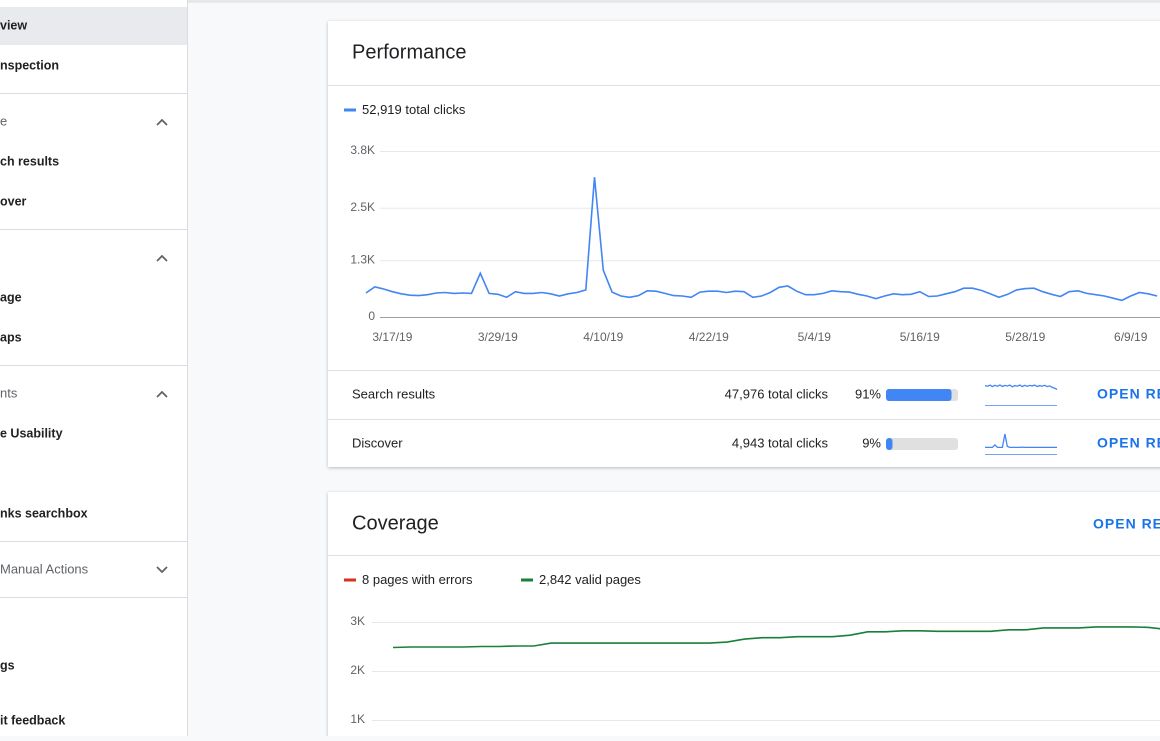  What do you see at coordinates (9, 392) in the screenshot?
I see `nav-section: nts` at bounding box center [9, 392].